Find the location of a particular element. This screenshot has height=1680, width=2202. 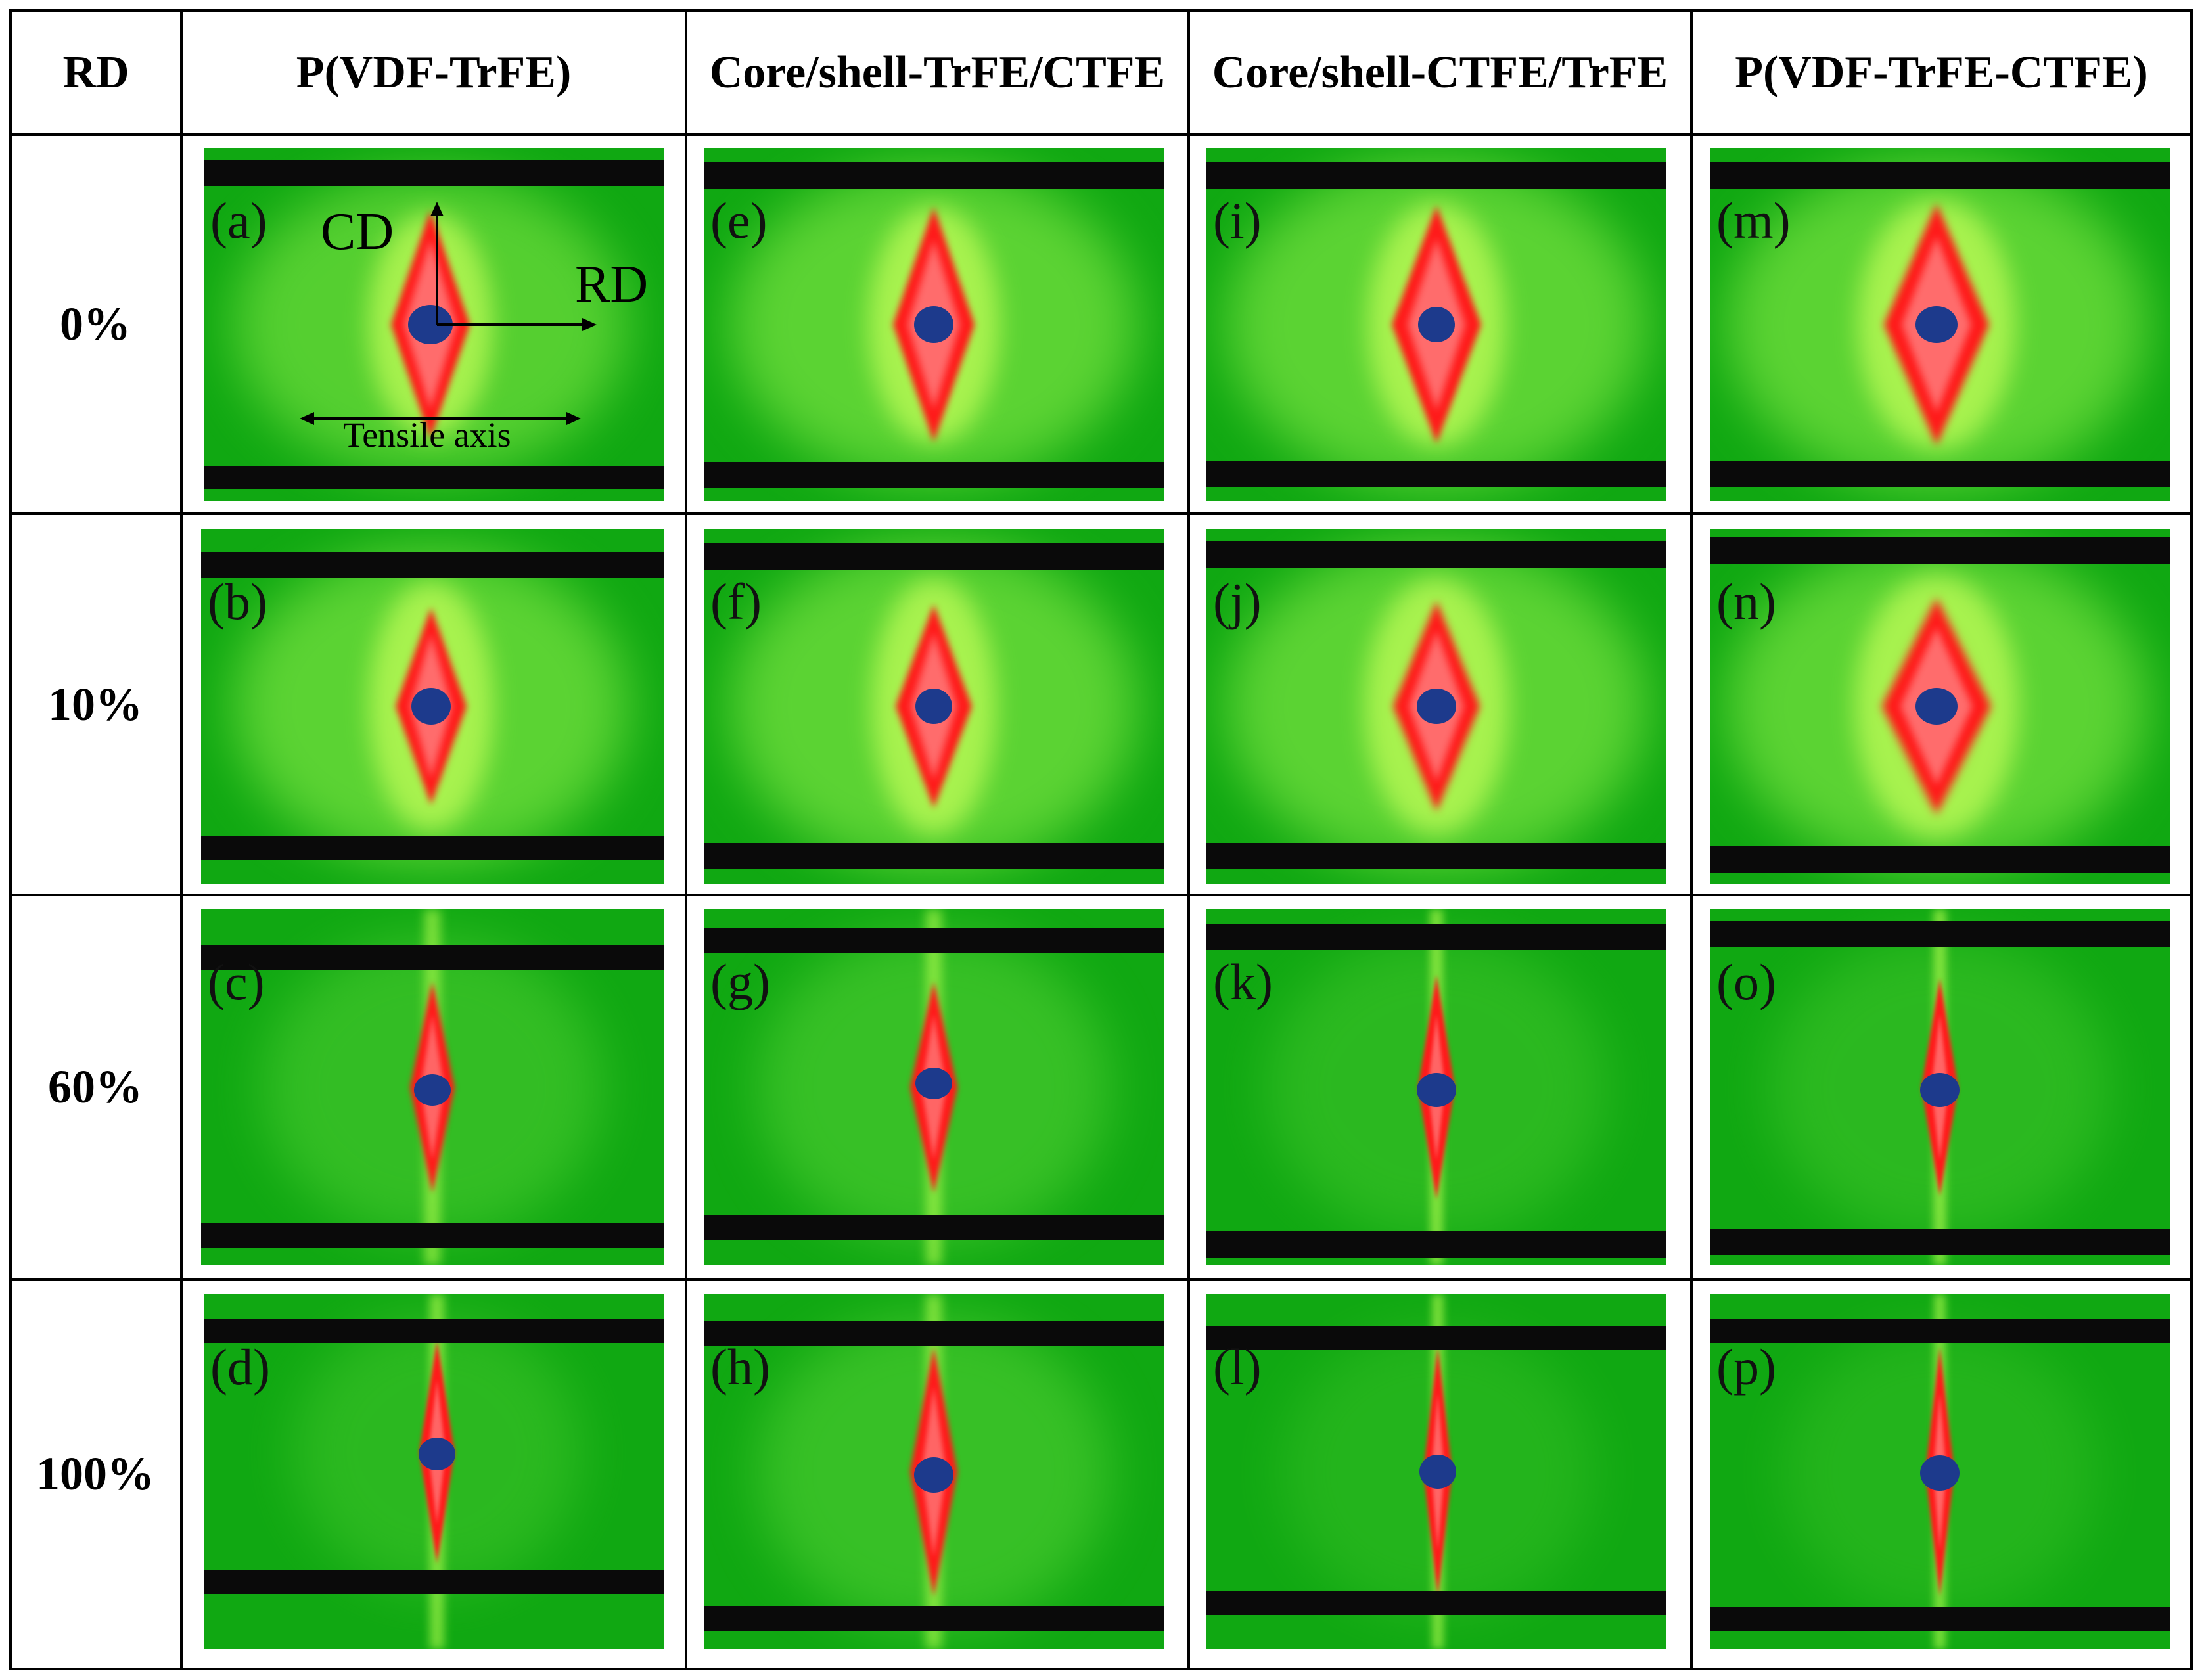

saxs-panel-d: (d) is located at coordinates (434, 1471).